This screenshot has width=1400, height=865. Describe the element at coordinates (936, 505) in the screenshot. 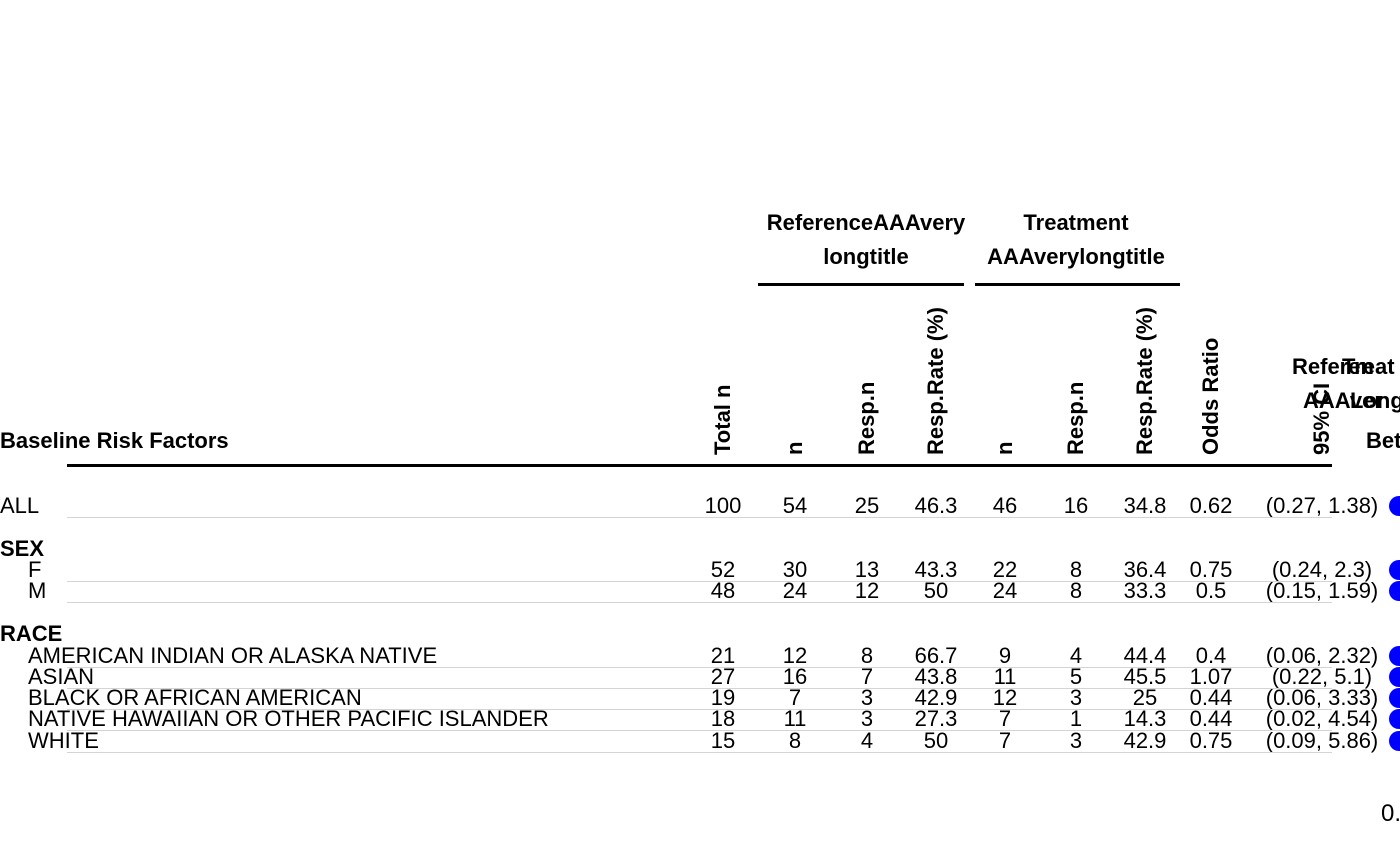

I see `cell-ref-resp-rate-all: 46.3` at that location.